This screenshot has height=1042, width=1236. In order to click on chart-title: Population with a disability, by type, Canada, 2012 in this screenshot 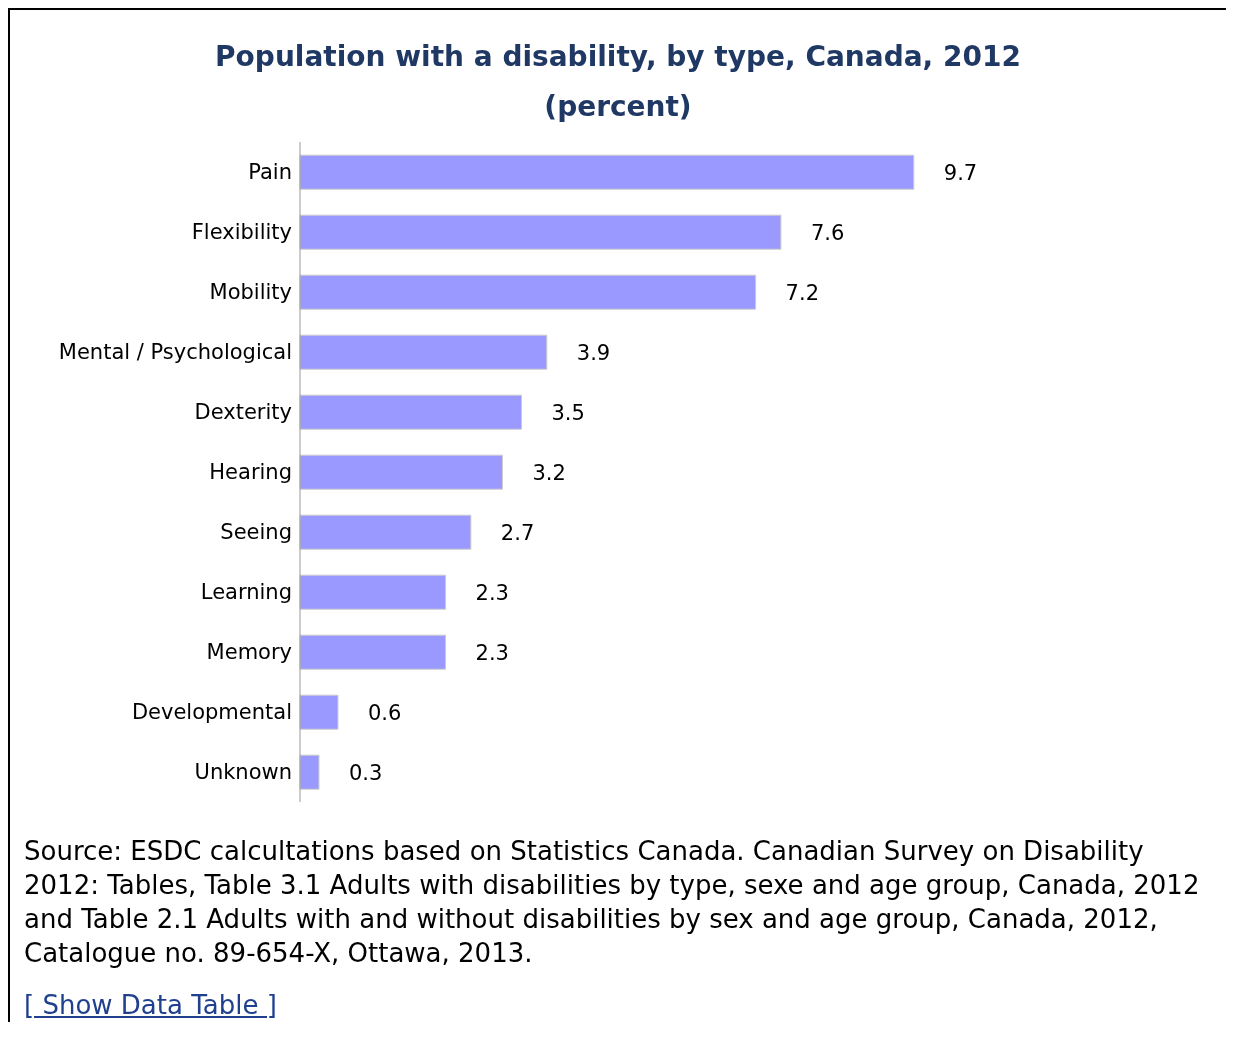, I will do `click(618, 57)`.